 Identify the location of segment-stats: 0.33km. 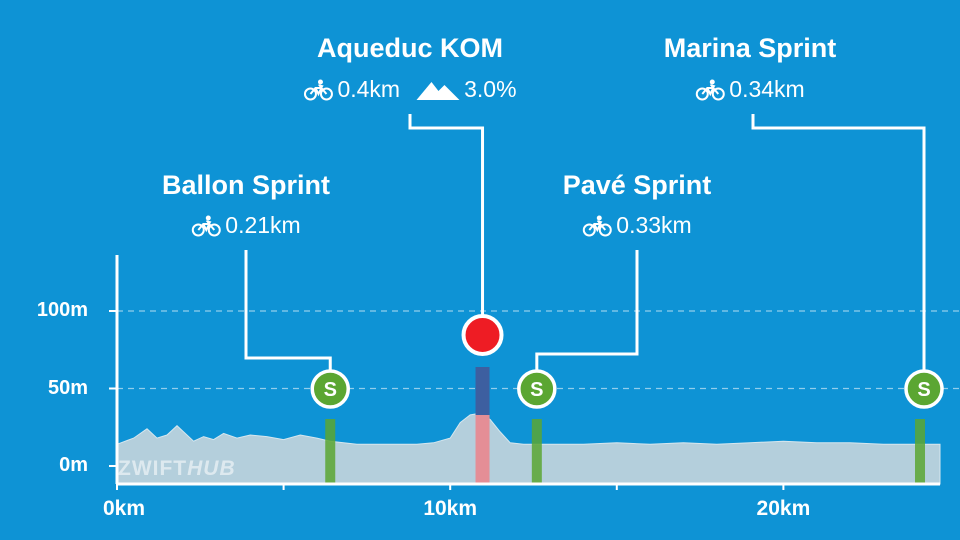
(637, 225).